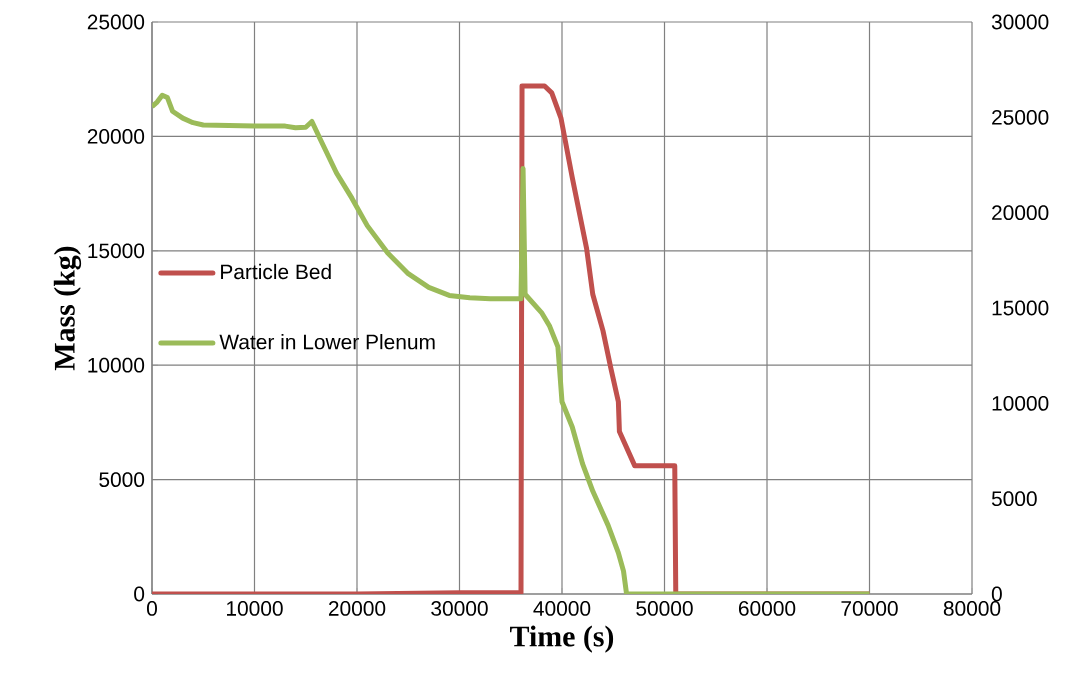 This screenshot has height=700, width=1077. Describe the element at coordinates (276, 271) in the screenshot. I see `legend-label: Particle Bed` at that location.